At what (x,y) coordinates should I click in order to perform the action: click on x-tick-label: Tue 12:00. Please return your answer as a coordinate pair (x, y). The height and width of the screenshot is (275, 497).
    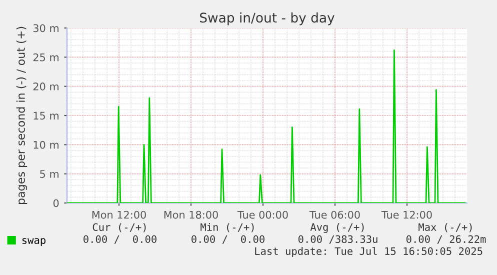
    Looking at the image, I should click on (406, 214).